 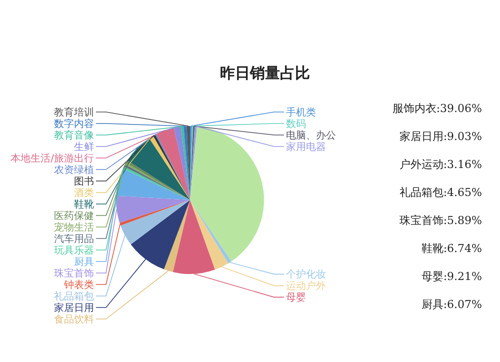 I want to click on slice-label: 汽车用品, so click(x=74, y=239).